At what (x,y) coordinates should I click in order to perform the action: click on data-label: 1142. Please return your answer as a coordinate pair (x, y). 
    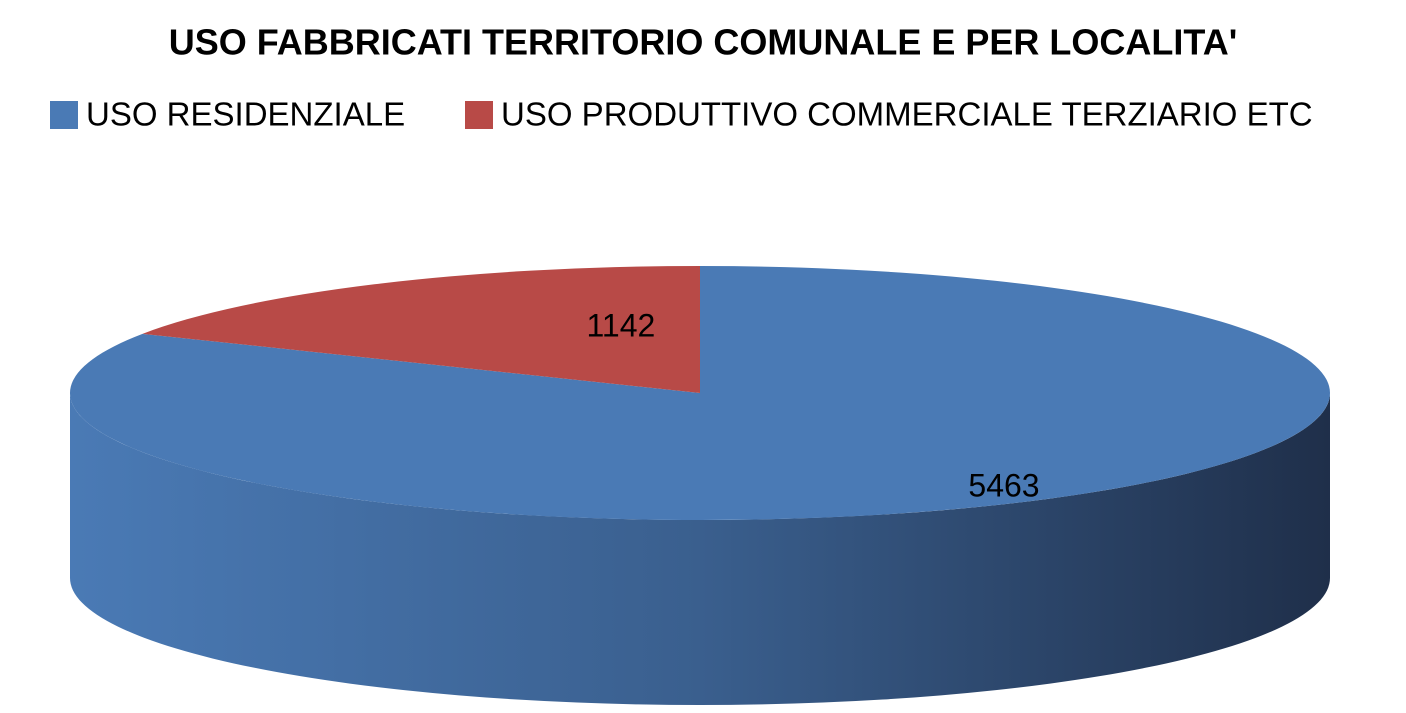
    Looking at the image, I should click on (621, 326).